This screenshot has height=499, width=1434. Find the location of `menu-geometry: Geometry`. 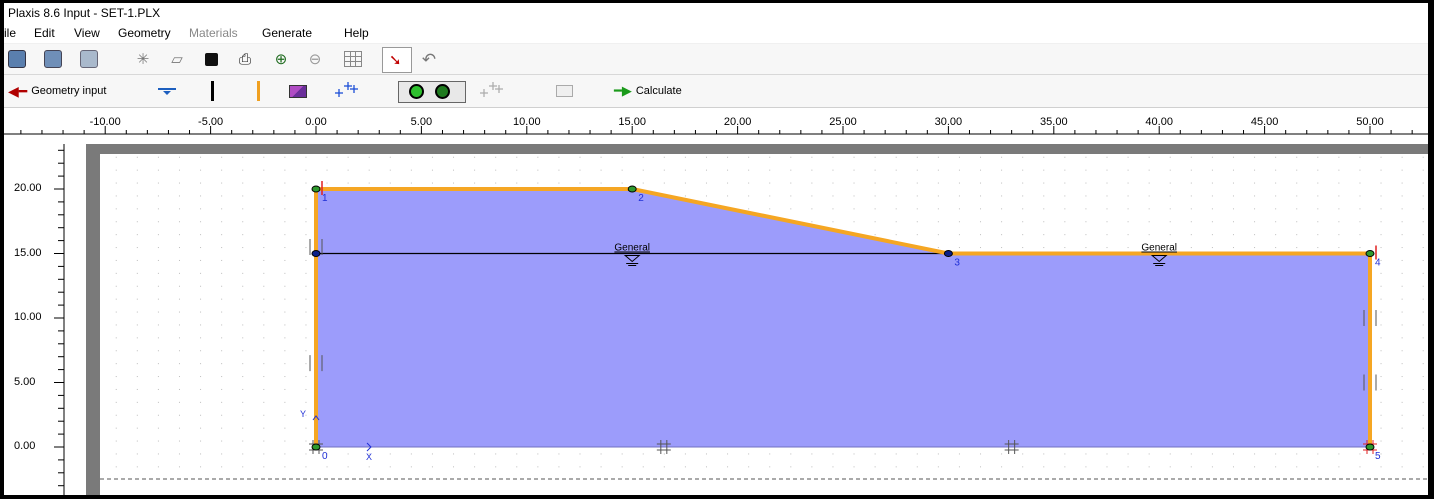

menu-geometry: Geometry is located at coordinates (144, 33).